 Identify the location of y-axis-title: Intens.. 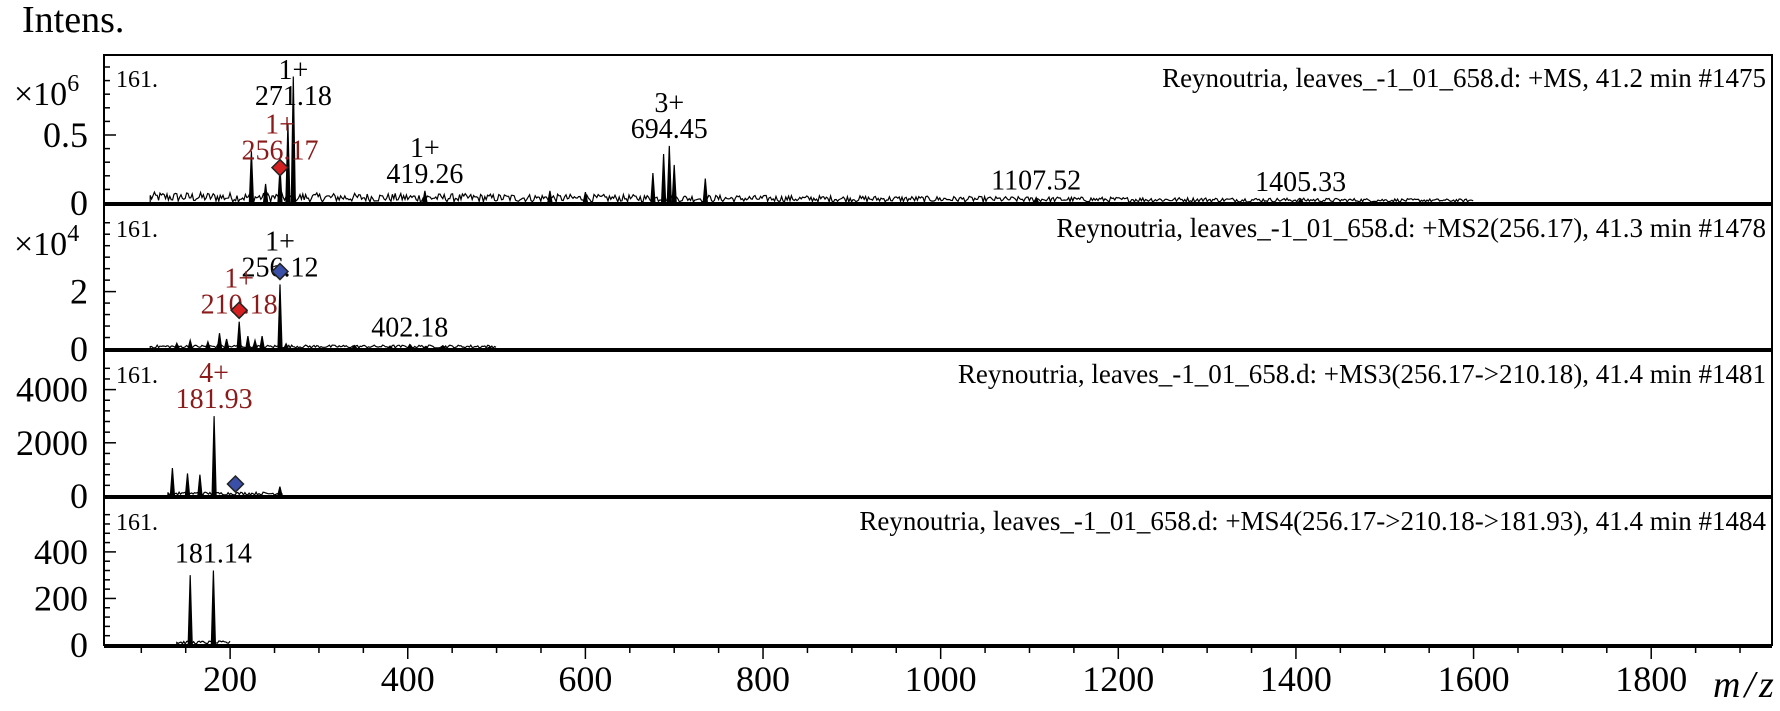
(73, 20).